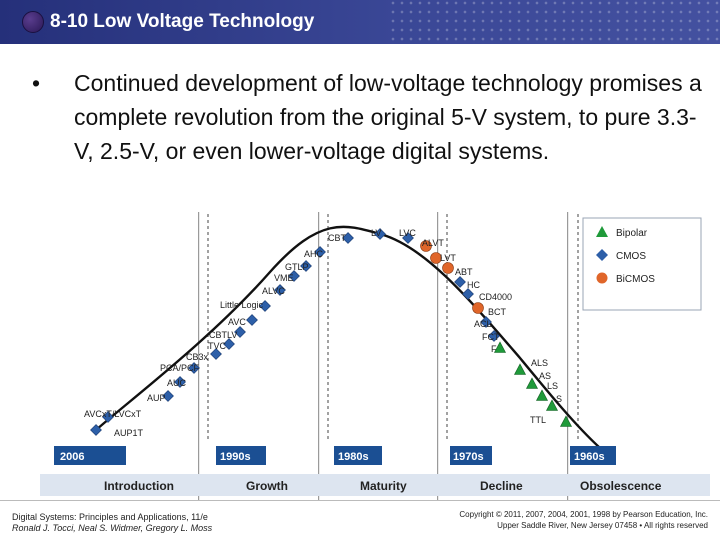 The width and height of the screenshot is (720, 540). Describe the element at coordinates (235, 457) in the screenshot. I see `decade-label: 1990s` at that location.